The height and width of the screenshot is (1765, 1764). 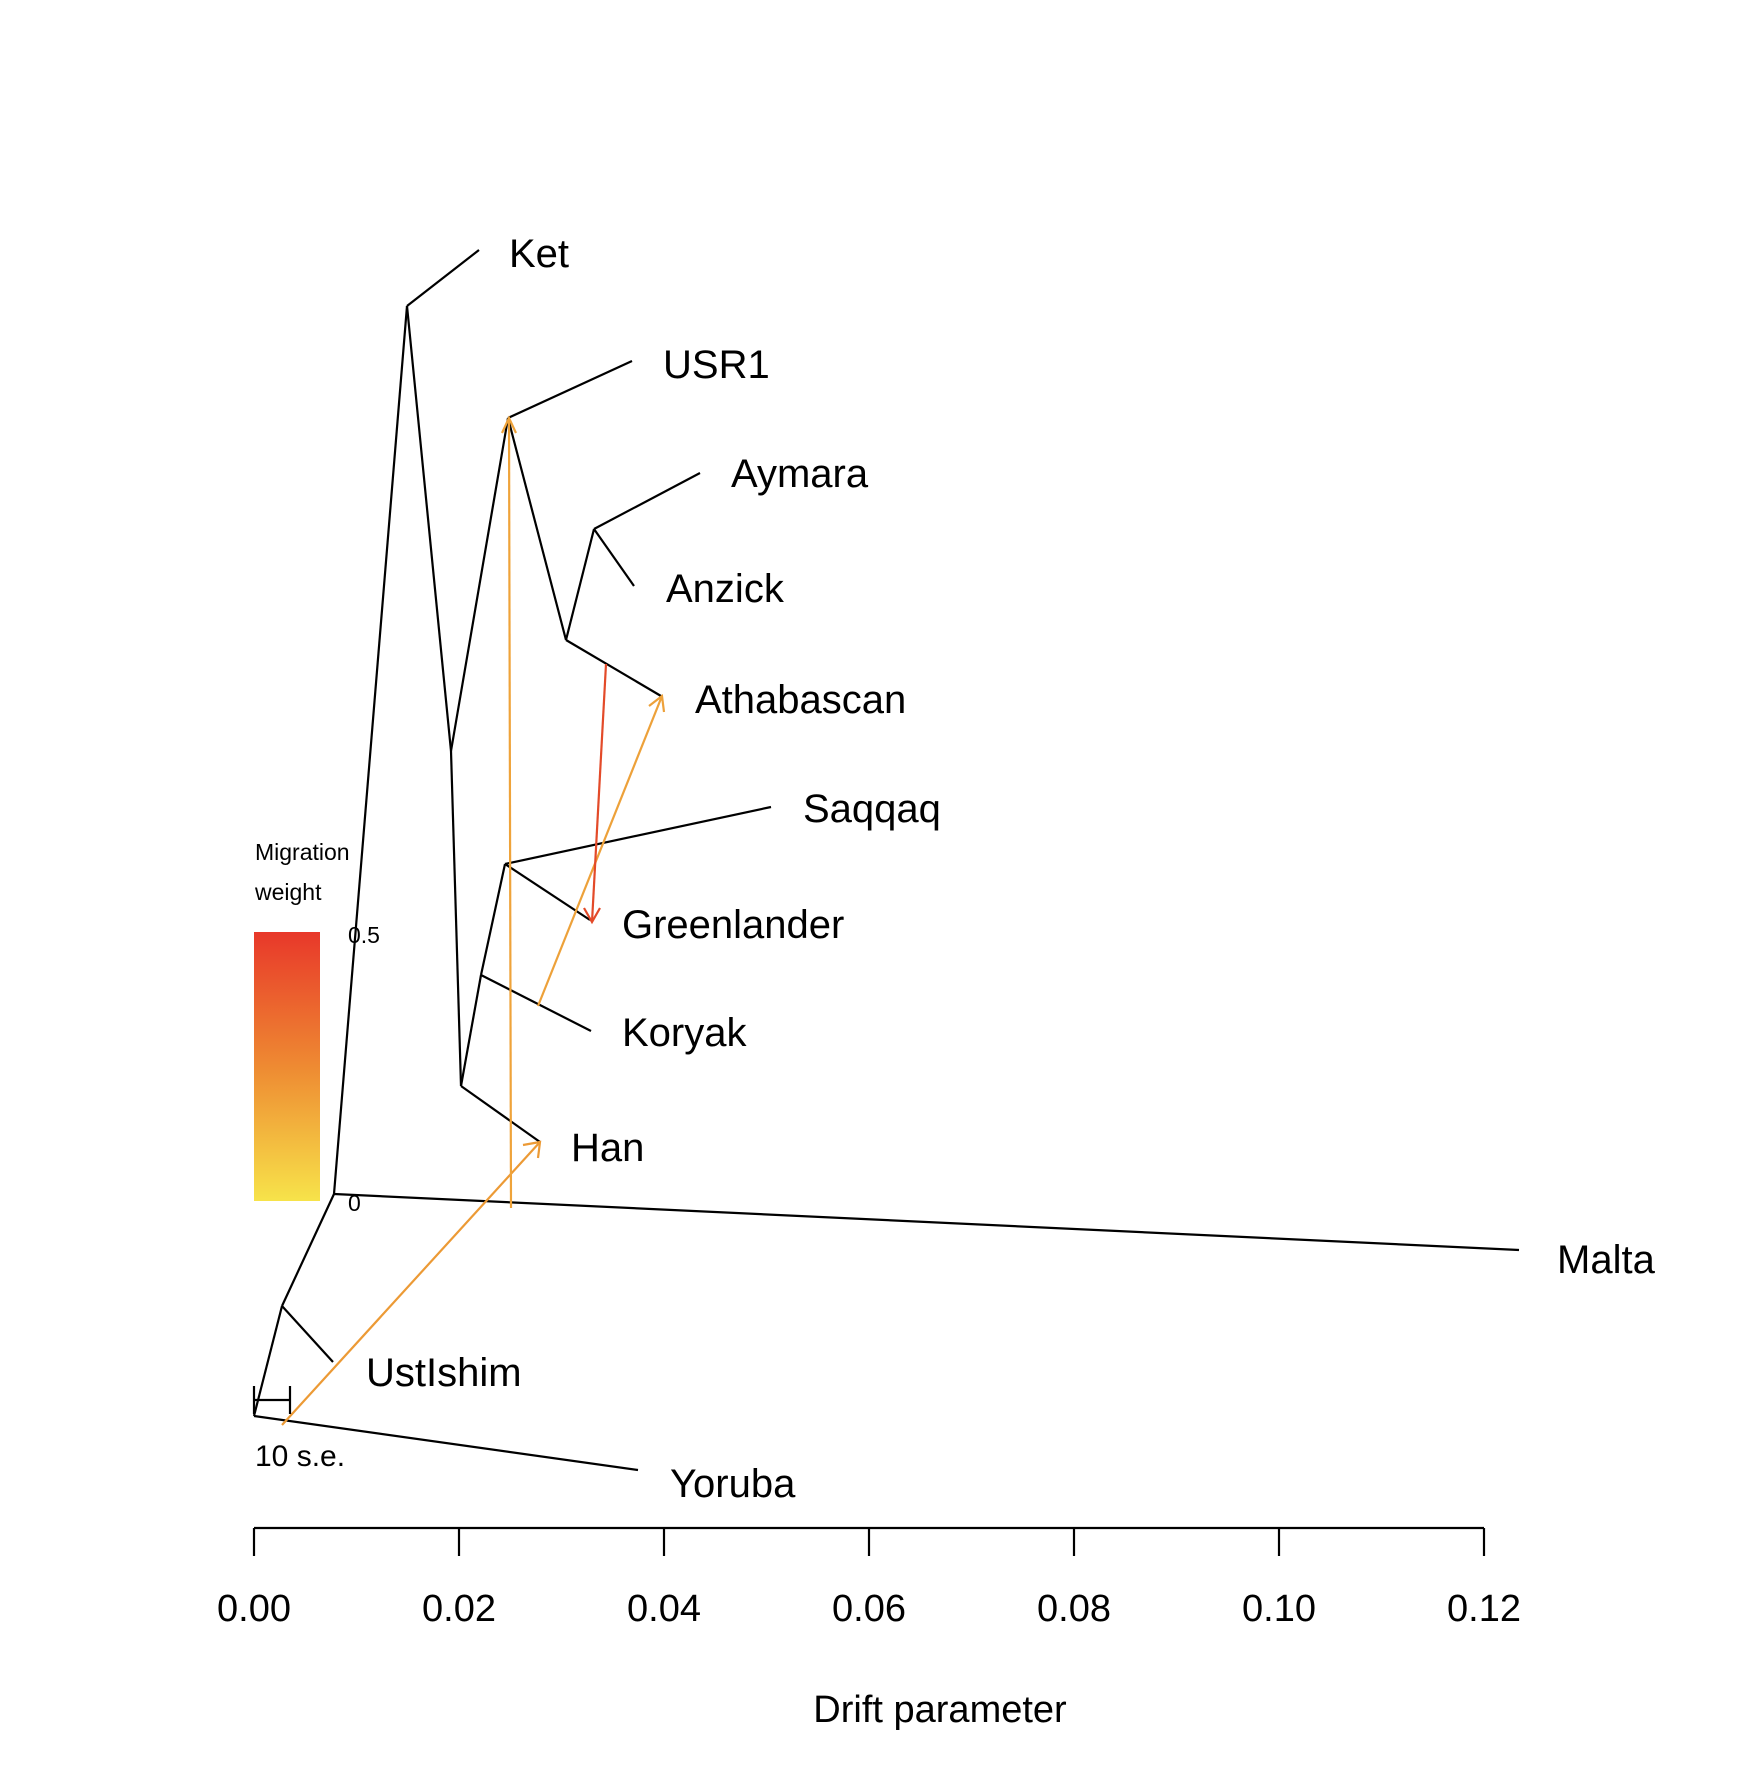 I want to click on taxon-label: Han, so click(x=607, y=1148).